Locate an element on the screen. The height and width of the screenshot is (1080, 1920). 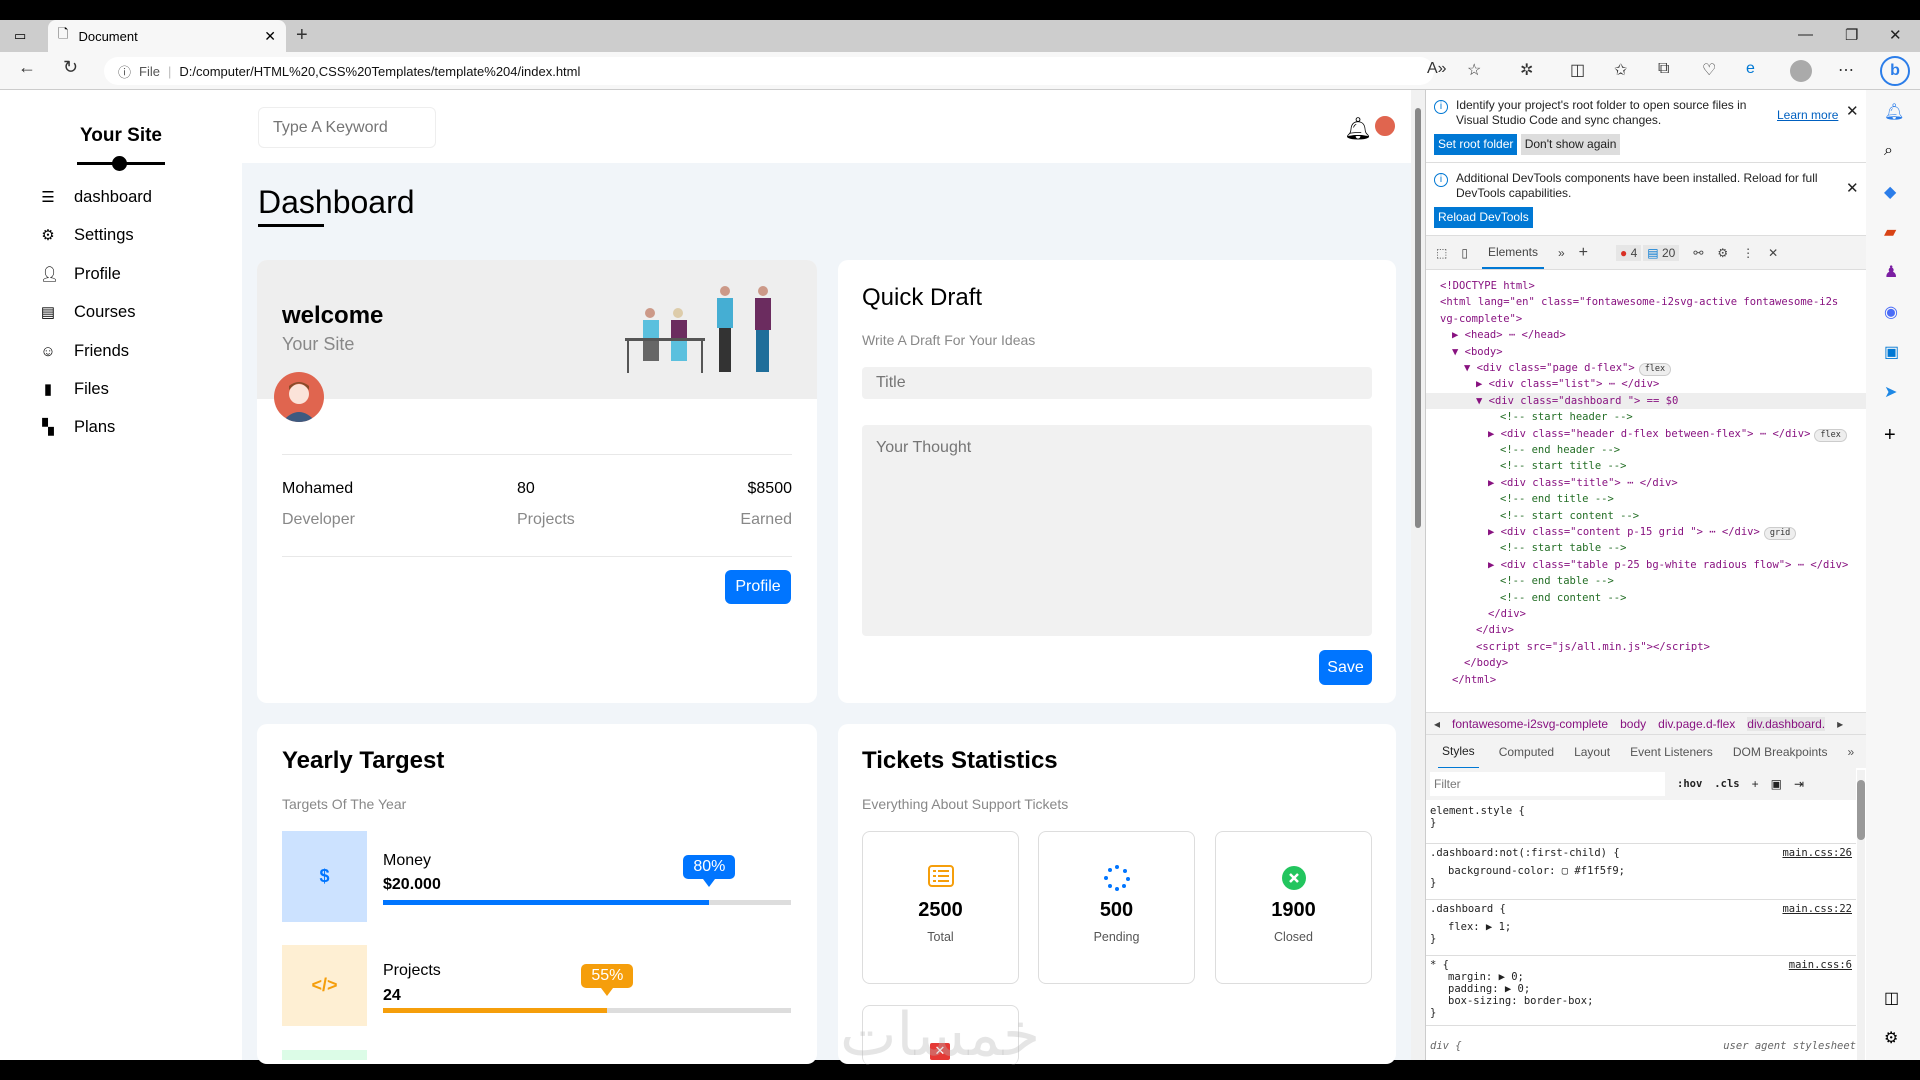
dom-tree-line: <!-- end table --> is located at coordinates (1646, 581).